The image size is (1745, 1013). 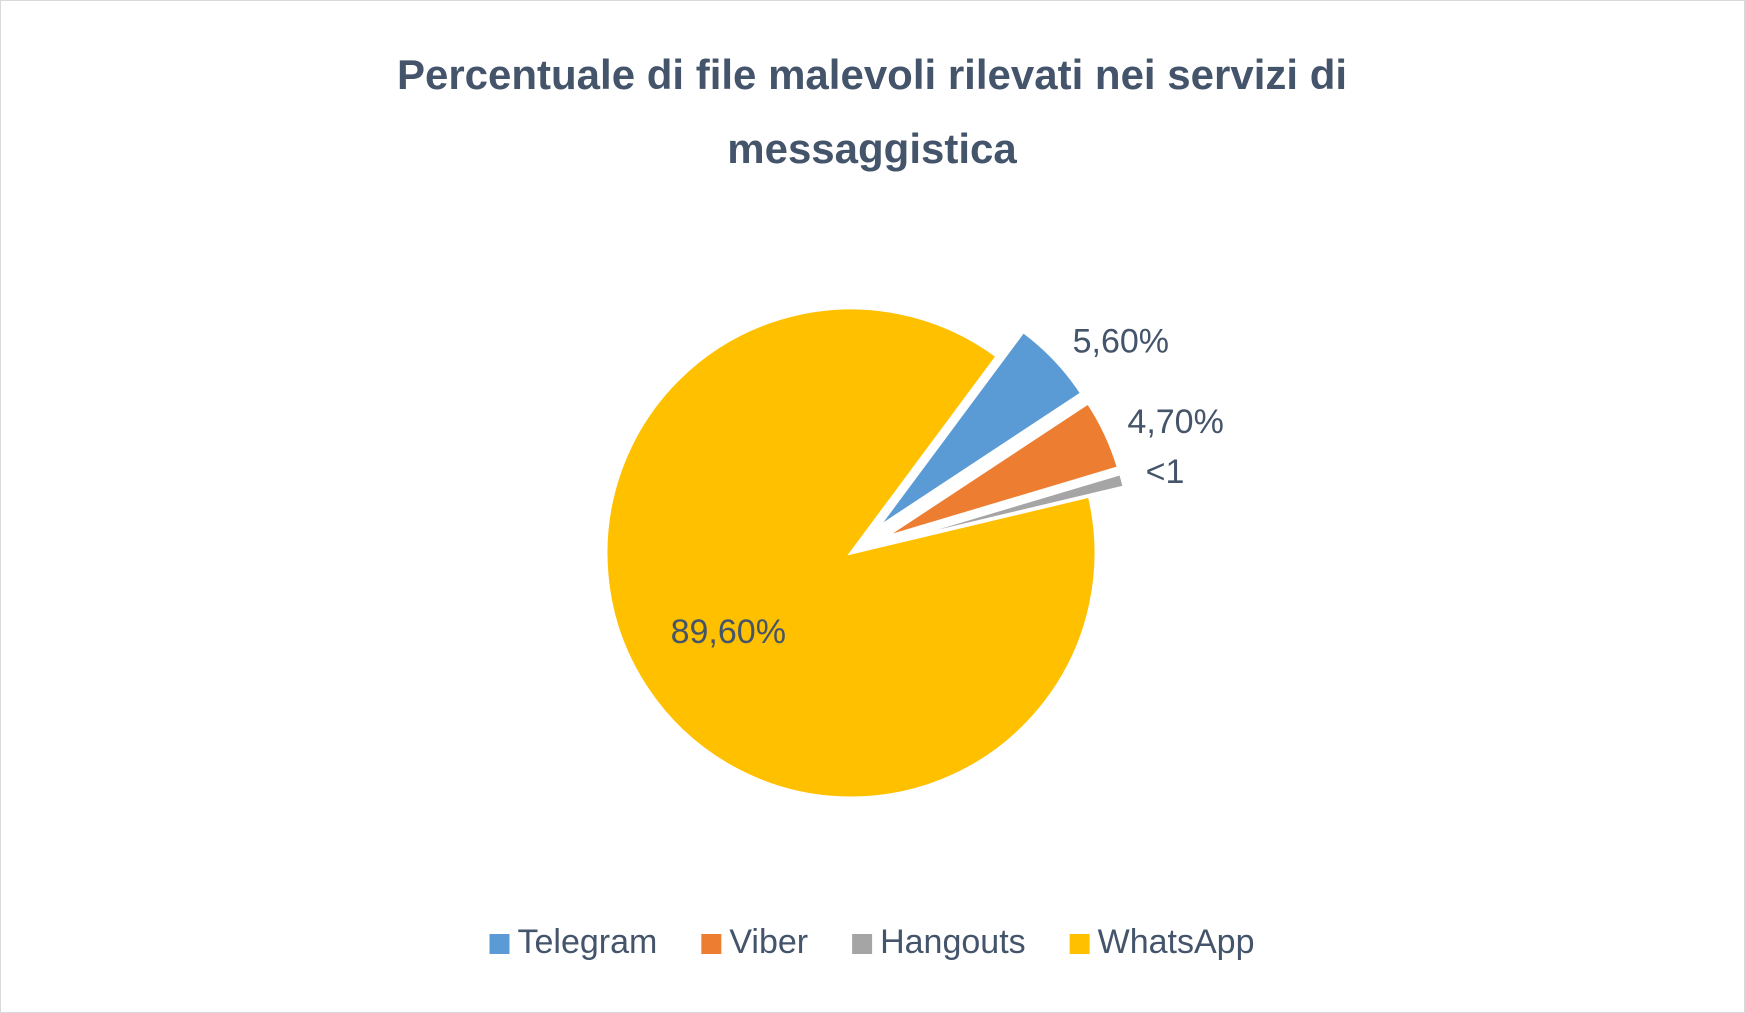 I want to click on data-label: 5,60%, so click(x=1121, y=341).